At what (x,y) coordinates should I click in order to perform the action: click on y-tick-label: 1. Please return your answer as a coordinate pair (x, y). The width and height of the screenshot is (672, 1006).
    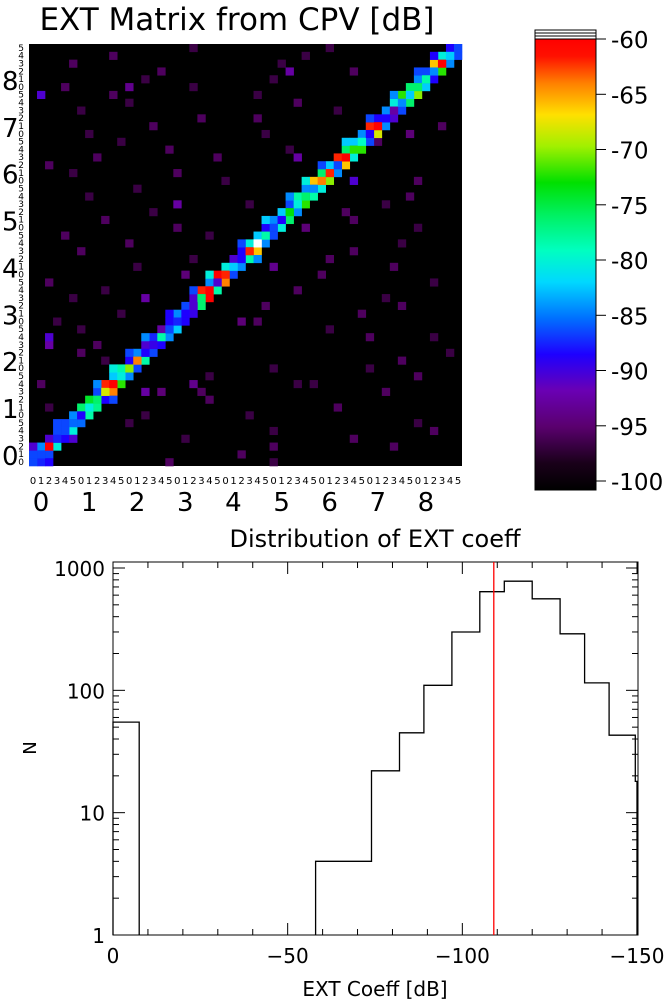
    Looking at the image, I should click on (98, 936).